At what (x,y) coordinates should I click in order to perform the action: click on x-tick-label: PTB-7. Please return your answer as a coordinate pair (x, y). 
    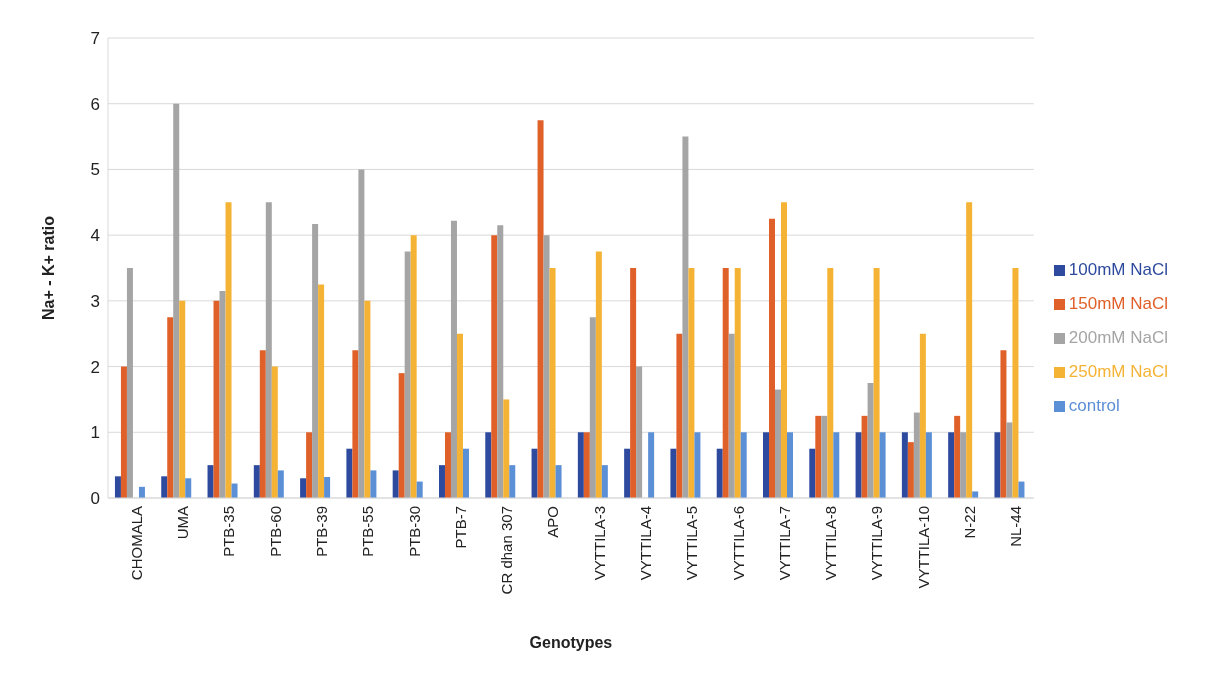
    Looking at the image, I should click on (460, 527).